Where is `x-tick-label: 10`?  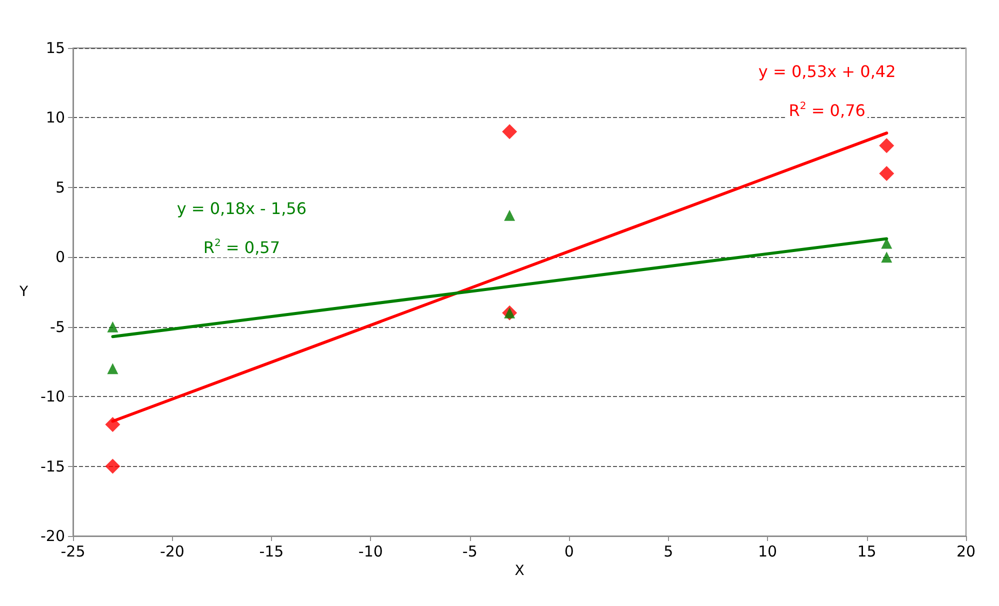
x-tick-label: 10 is located at coordinates (768, 551).